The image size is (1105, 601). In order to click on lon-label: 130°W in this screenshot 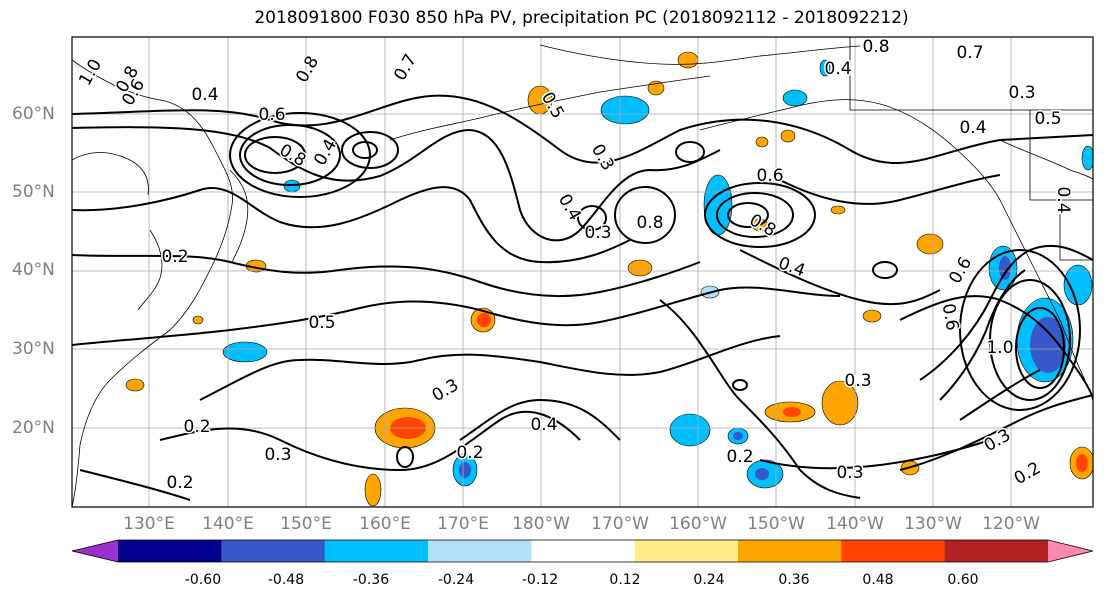, I will do `click(933, 524)`.